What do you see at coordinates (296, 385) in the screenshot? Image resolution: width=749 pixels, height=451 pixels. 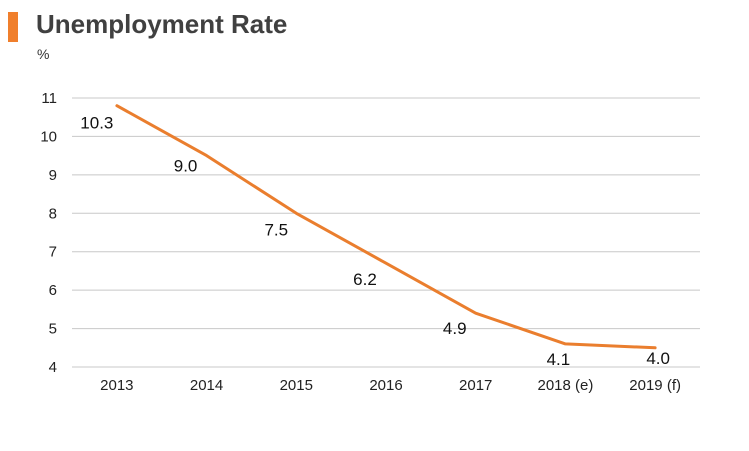 I see `x-tick-label: 2015` at bounding box center [296, 385].